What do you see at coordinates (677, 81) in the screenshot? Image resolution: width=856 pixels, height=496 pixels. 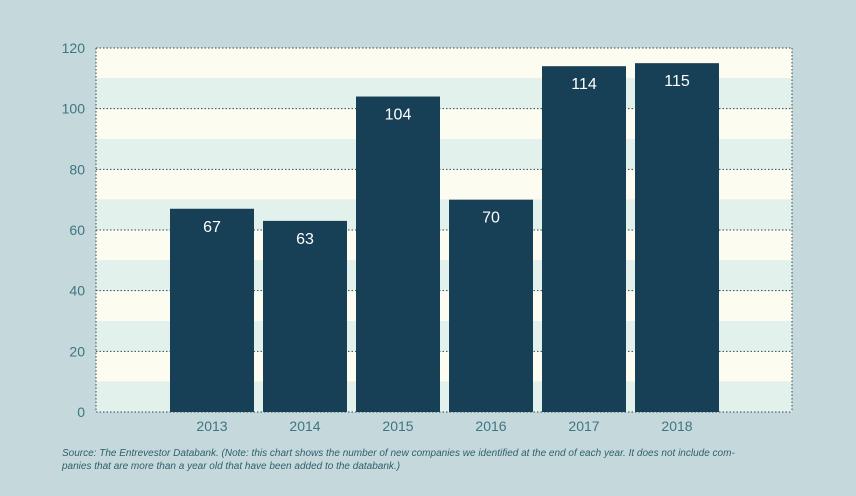 I see `bar-value-label-2018: 115` at bounding box center [677, 81].